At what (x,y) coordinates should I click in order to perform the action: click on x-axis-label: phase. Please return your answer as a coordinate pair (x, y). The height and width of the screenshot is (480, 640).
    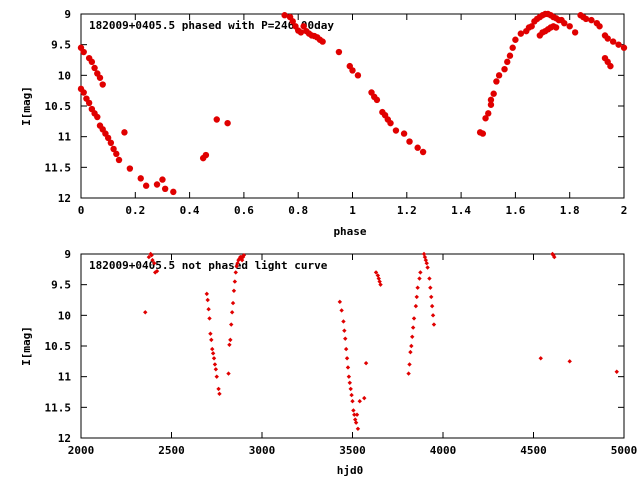
    Looking at the image, I should click on (349, 231).